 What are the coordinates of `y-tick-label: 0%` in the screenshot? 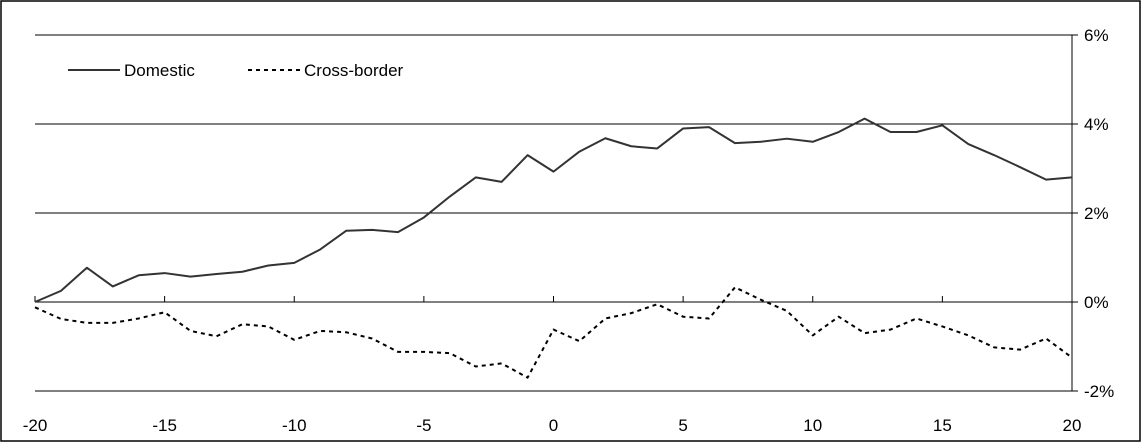 It's located at (1096, 302).